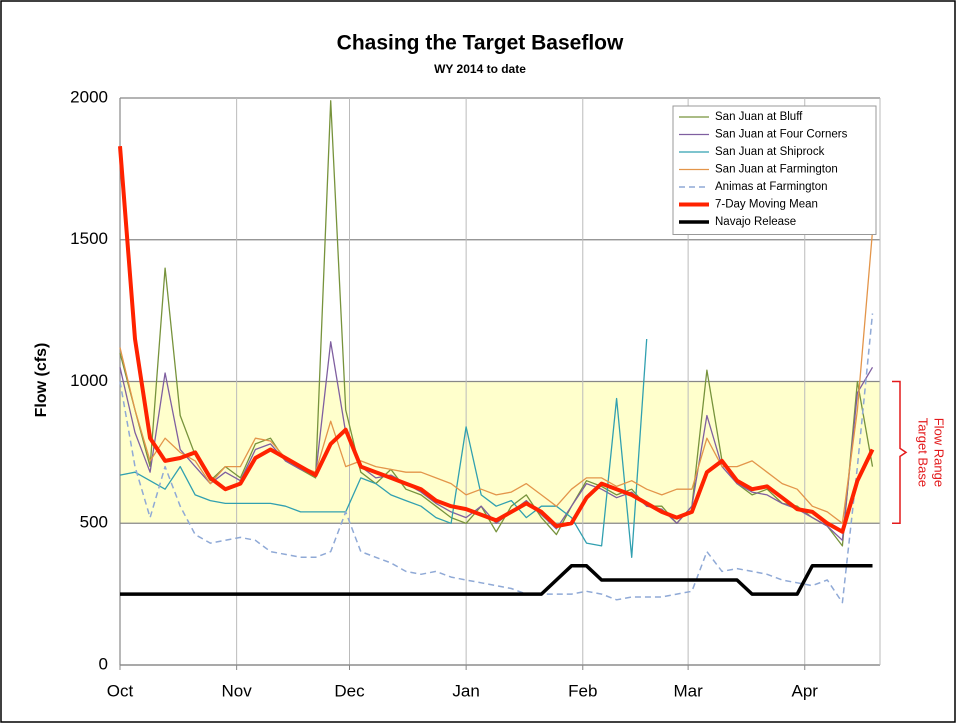 Image resolution: width=956 pixels, height=723 pixels. Describe the element at coordinates (480, 69) in the screenshot. I see `chart-subtitle: WY 2014 to date` at that location.